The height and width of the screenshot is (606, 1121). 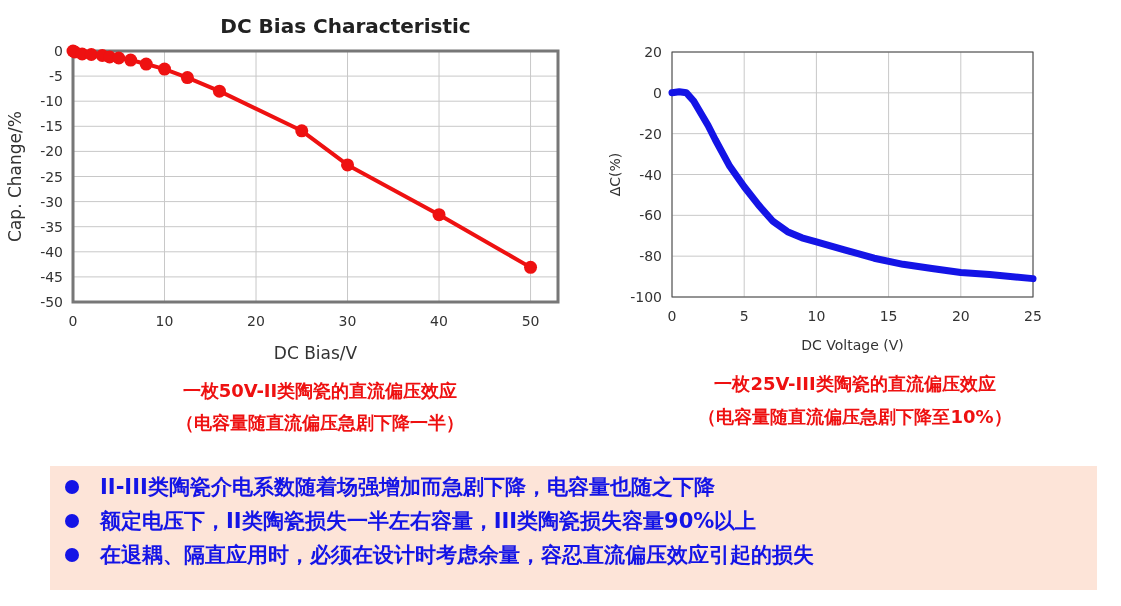 I want to click on y-tick-label: -35, so click(x=51, y=226).